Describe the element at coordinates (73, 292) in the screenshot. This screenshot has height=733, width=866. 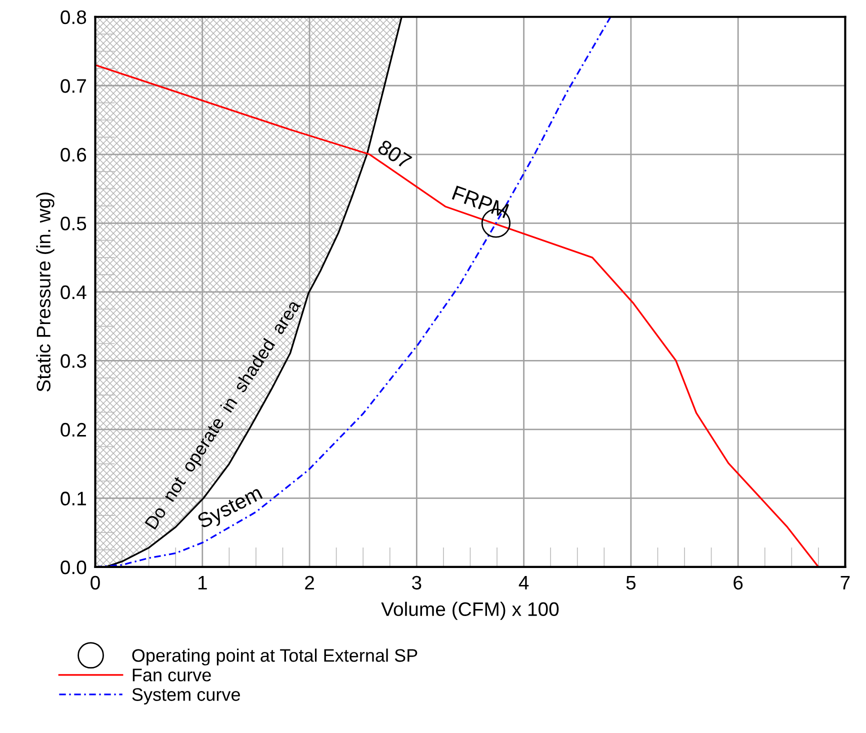
I see `y-tick-label: 0.4` at that location.